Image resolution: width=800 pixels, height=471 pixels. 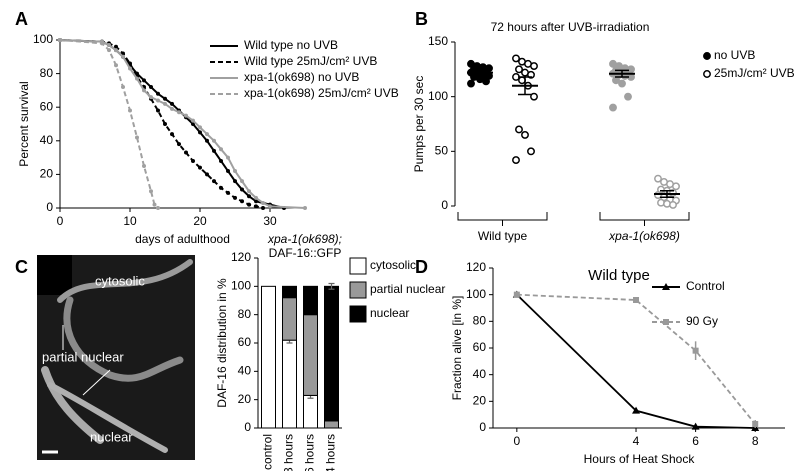 What do you see at coordinates (438, 41) in the screenshot?
I see `y-tick-label: 150` at bounding box center [438, 41].